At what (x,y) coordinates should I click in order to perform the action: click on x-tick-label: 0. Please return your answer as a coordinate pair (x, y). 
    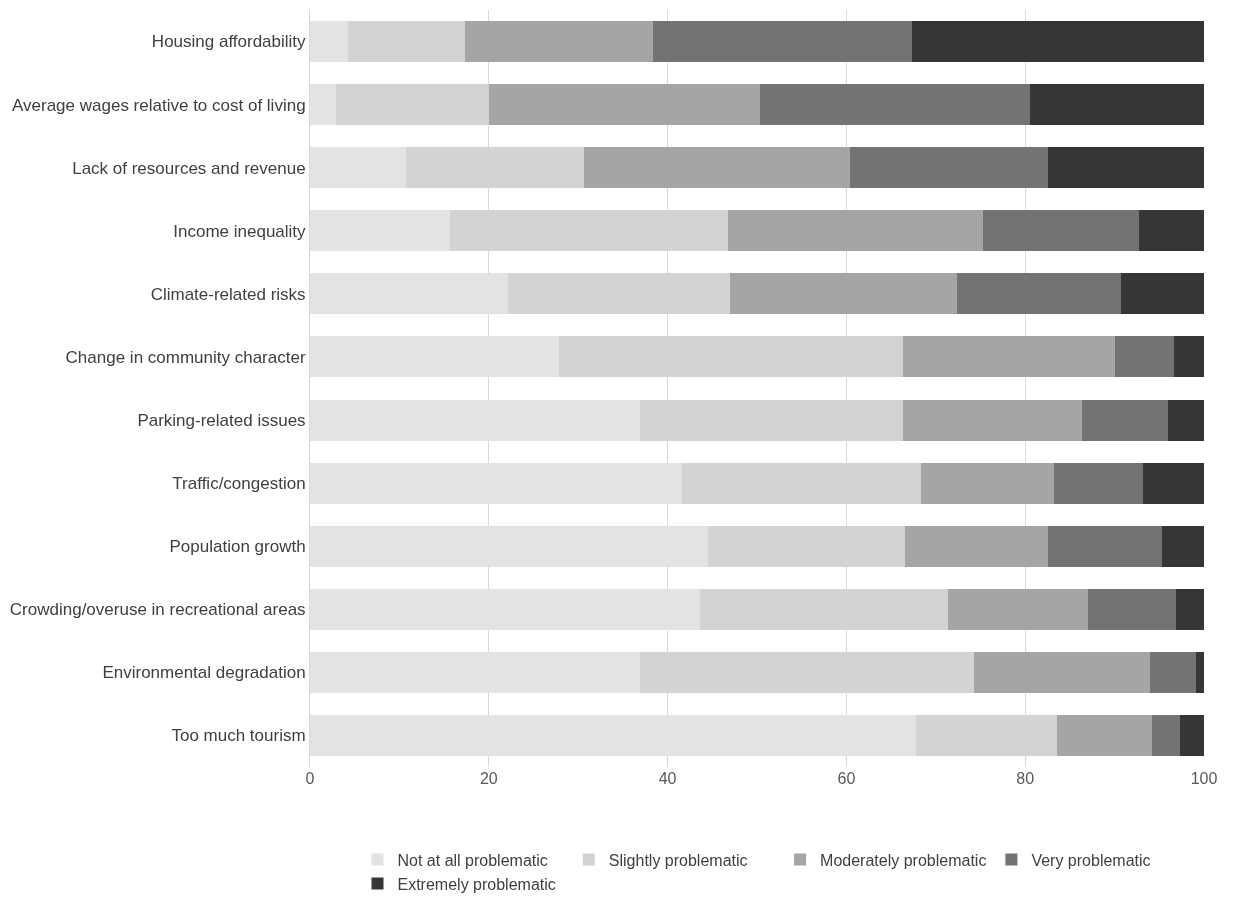
    Looking at the image, I should click on (310, 778).